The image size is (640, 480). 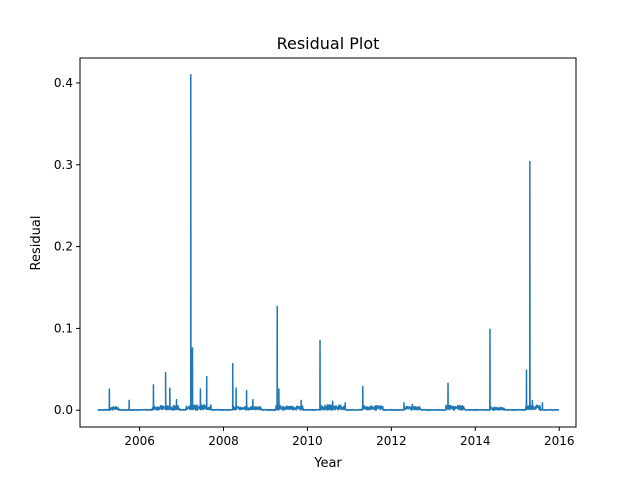 What do you see at coordinates (559, 441) in the screenshot?
I see `x-tick-label: 2016` at bounding box center [559, 441].